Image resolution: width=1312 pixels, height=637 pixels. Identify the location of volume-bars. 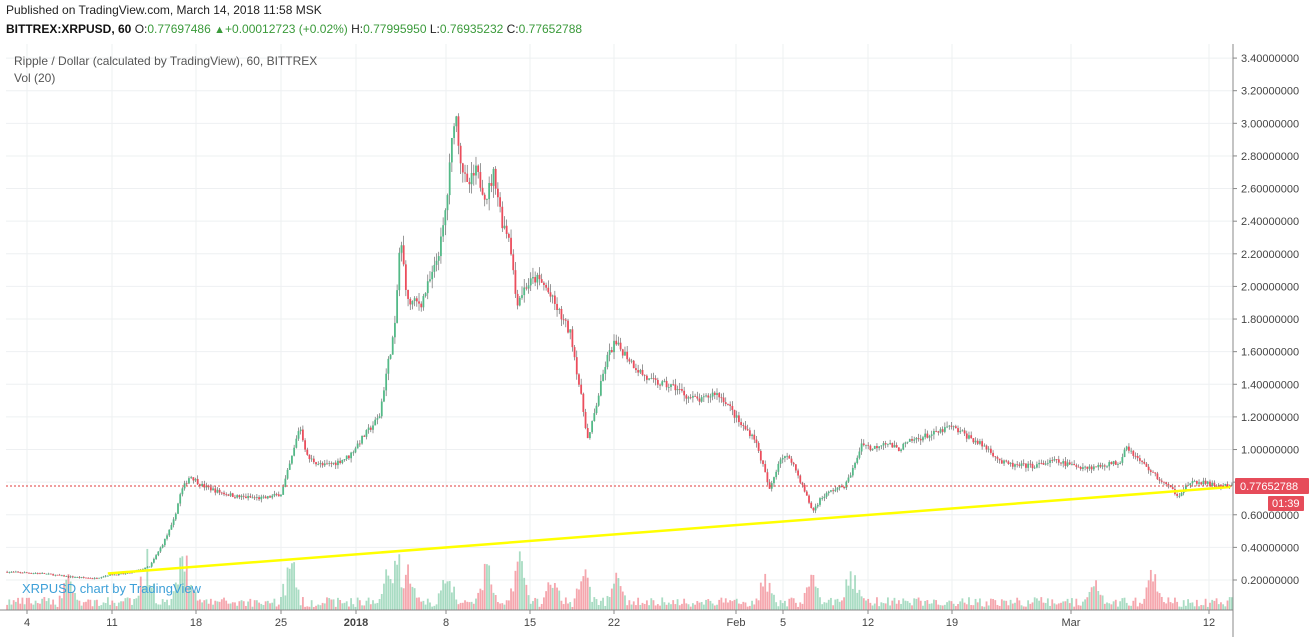
(619, 579).